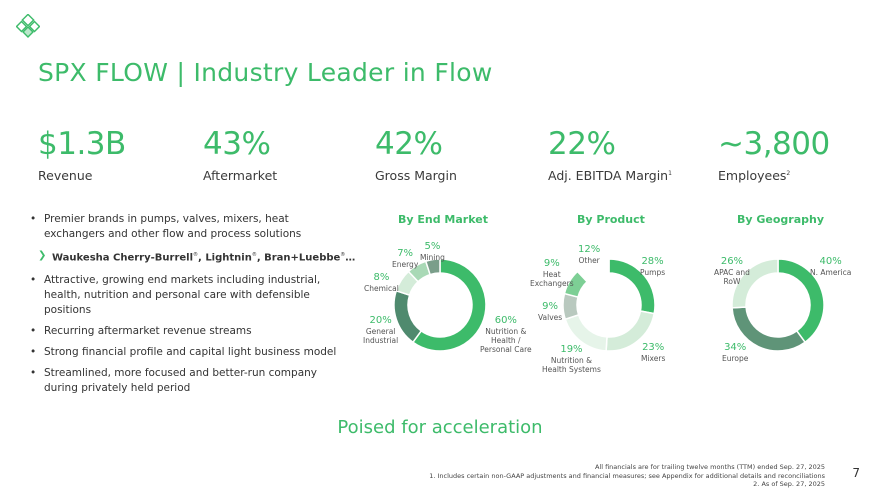  What do you see at coordinates (571, 369) in the screenshot?
I see `slice-name: Health Systems` at bounding box center [571, 369].